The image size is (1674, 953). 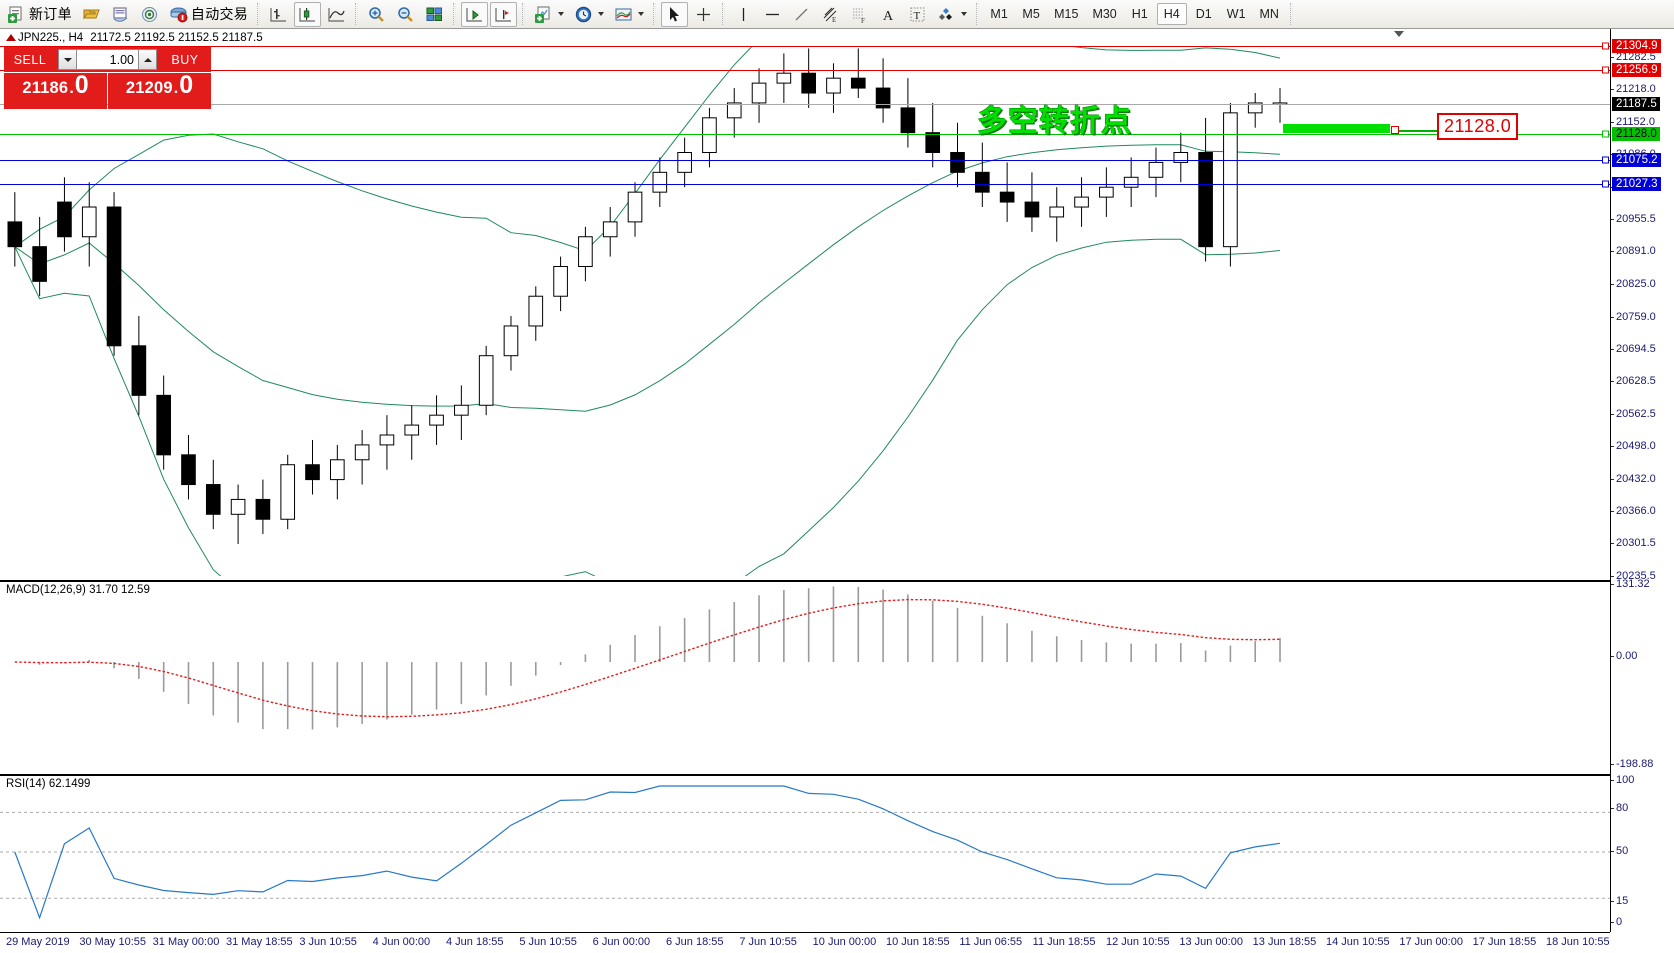 I want to click on price-scale-tick: 20235.5, so click(x=1633, y=576).